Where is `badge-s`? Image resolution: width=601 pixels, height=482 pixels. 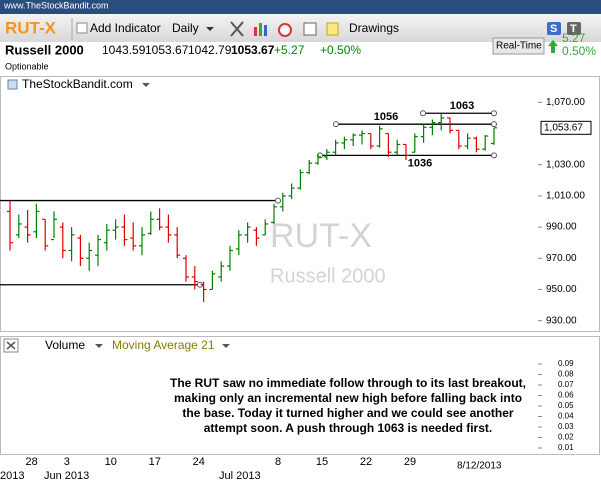
badge-s is located at coordinates (554, 28).